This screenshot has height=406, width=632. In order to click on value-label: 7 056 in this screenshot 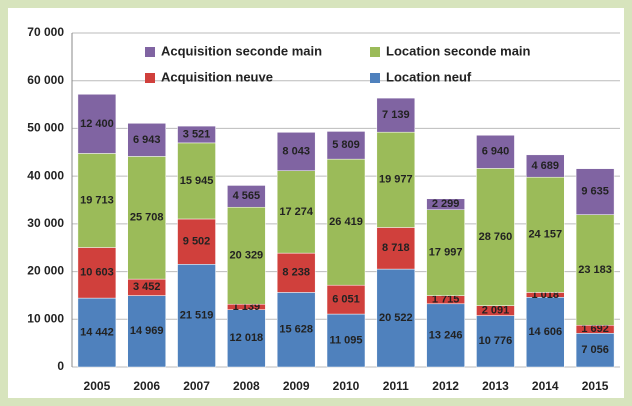, I will do `click(595, 350)`.